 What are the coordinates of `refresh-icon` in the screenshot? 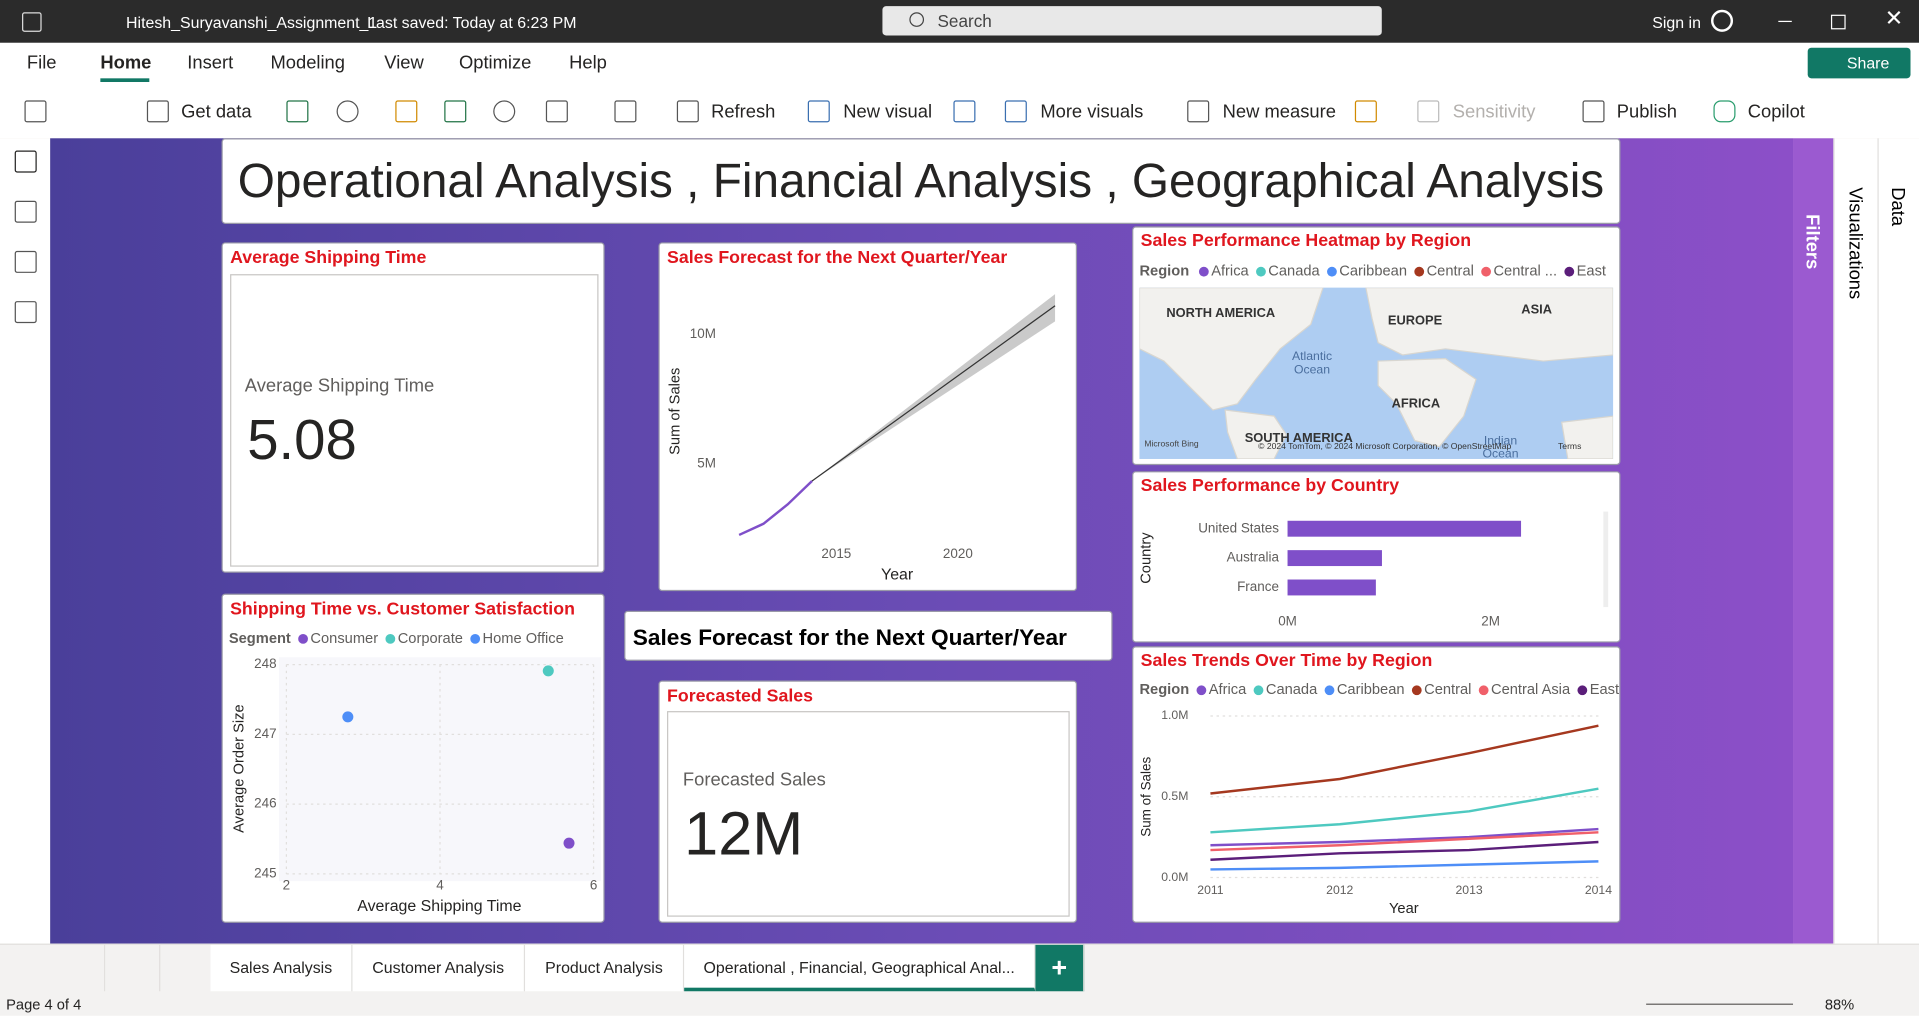 It's located at (687, 111).